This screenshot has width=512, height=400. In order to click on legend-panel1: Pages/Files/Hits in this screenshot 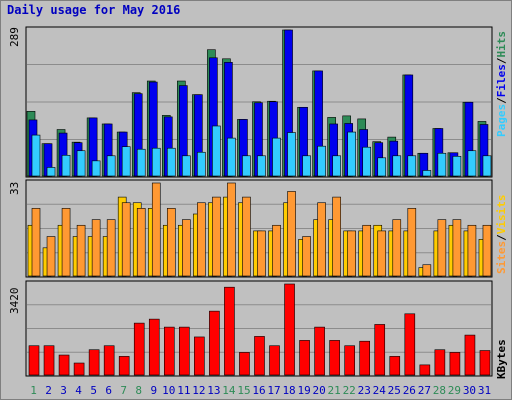, I will do `click(501, 84)`.